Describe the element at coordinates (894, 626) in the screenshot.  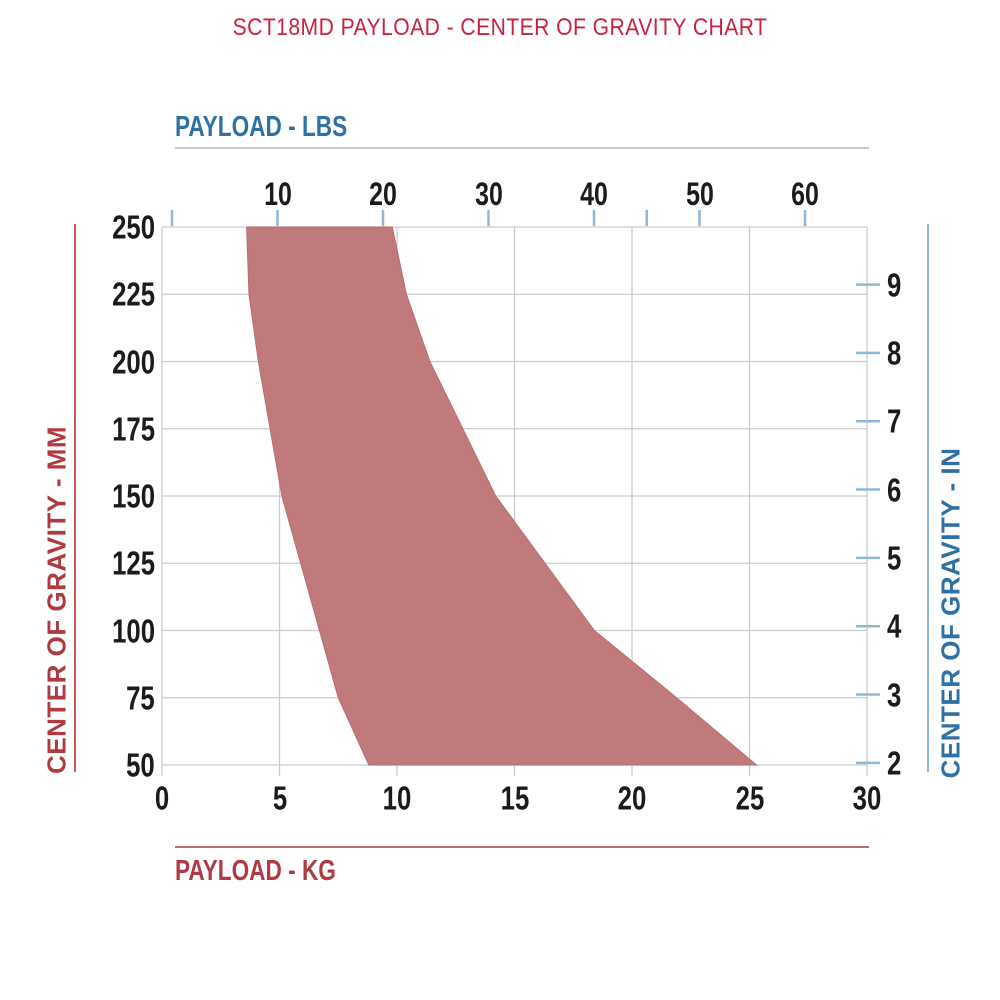
I see `right-tick-label: 4` at that location.